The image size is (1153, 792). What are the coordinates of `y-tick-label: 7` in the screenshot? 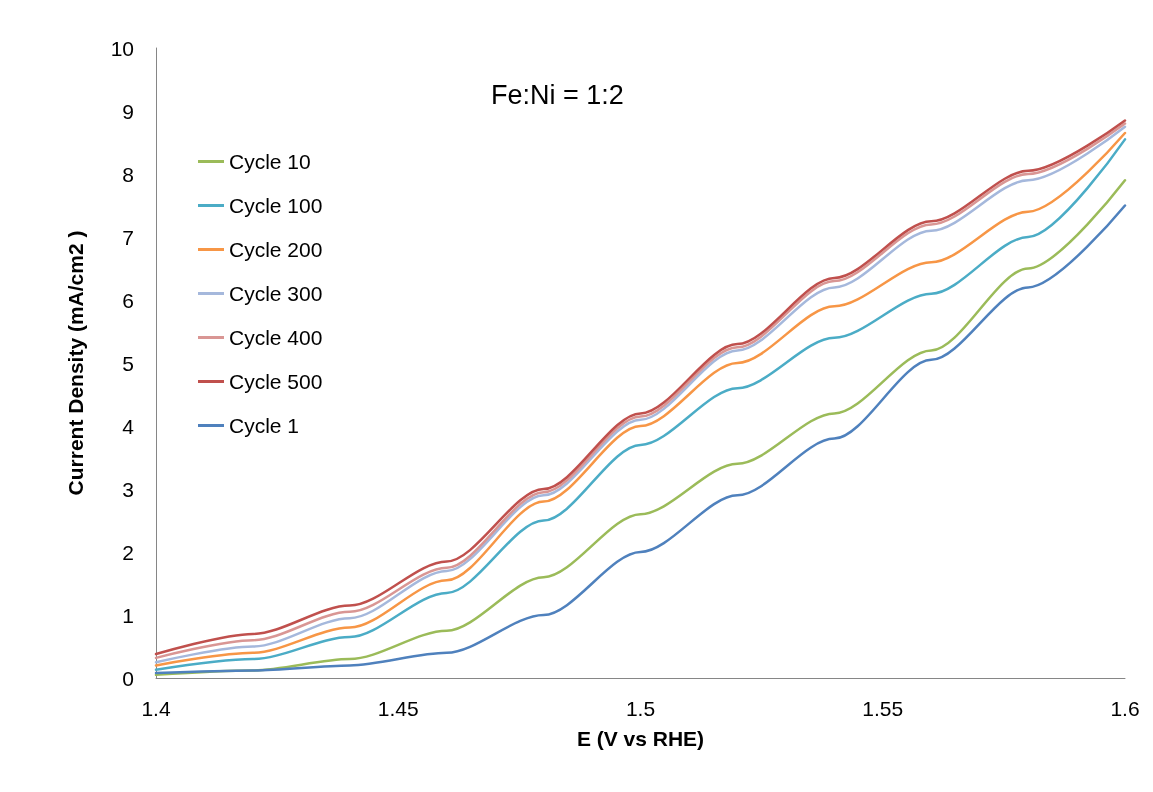 It's located at (128, 237).